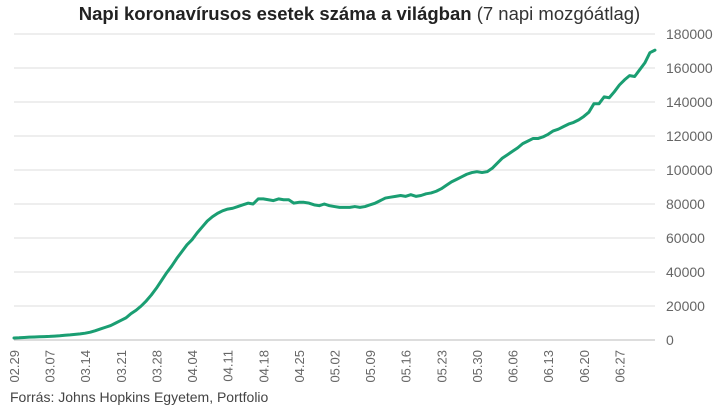  What do you see at coordinates (513, 366) in the screenshot?
I see `x-tick-label: 06.06` at bounding box center [513, 366].